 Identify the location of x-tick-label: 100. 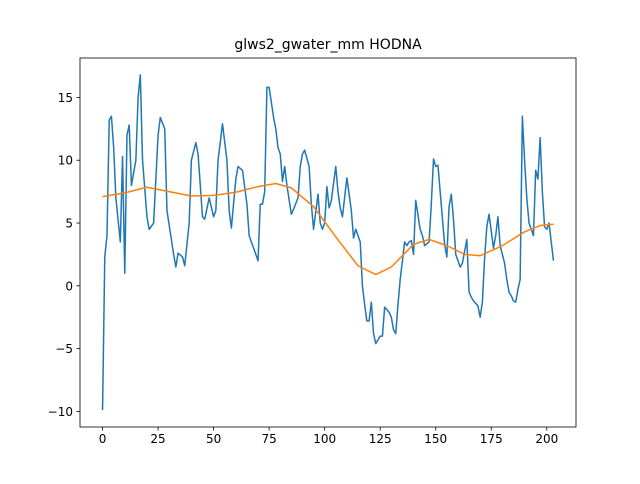
(324, 439).